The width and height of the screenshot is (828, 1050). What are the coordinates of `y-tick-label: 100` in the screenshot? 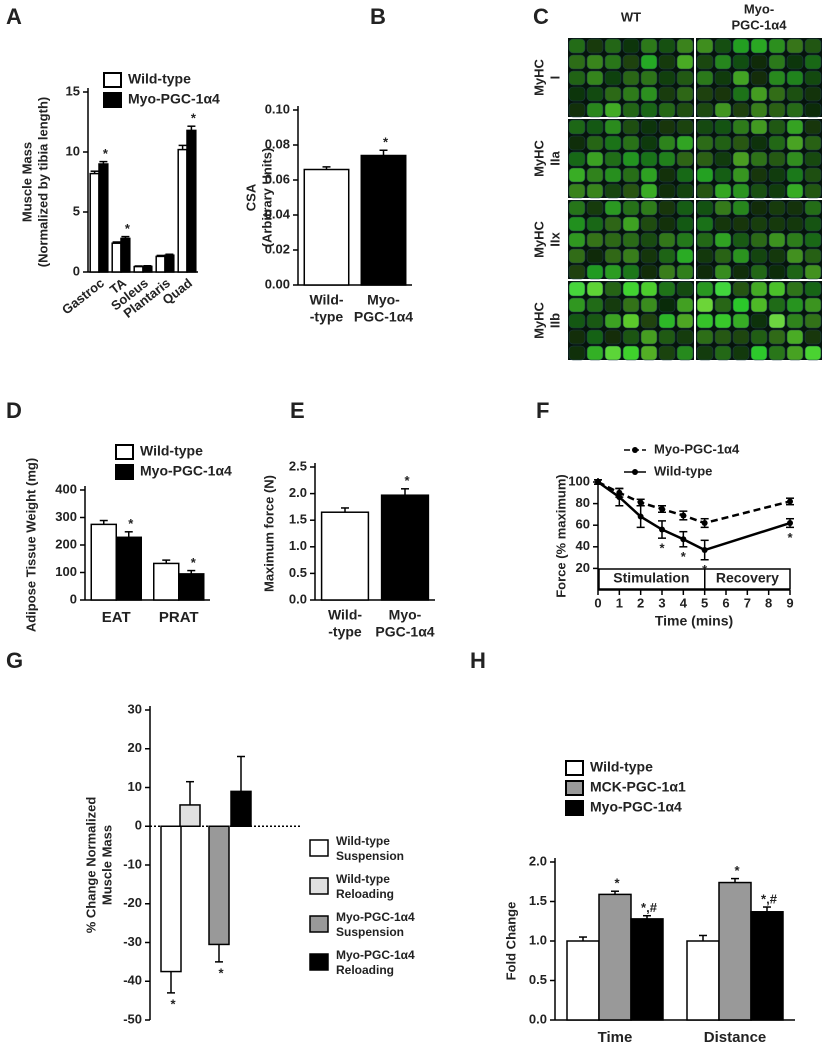 It's located at (66, 571).